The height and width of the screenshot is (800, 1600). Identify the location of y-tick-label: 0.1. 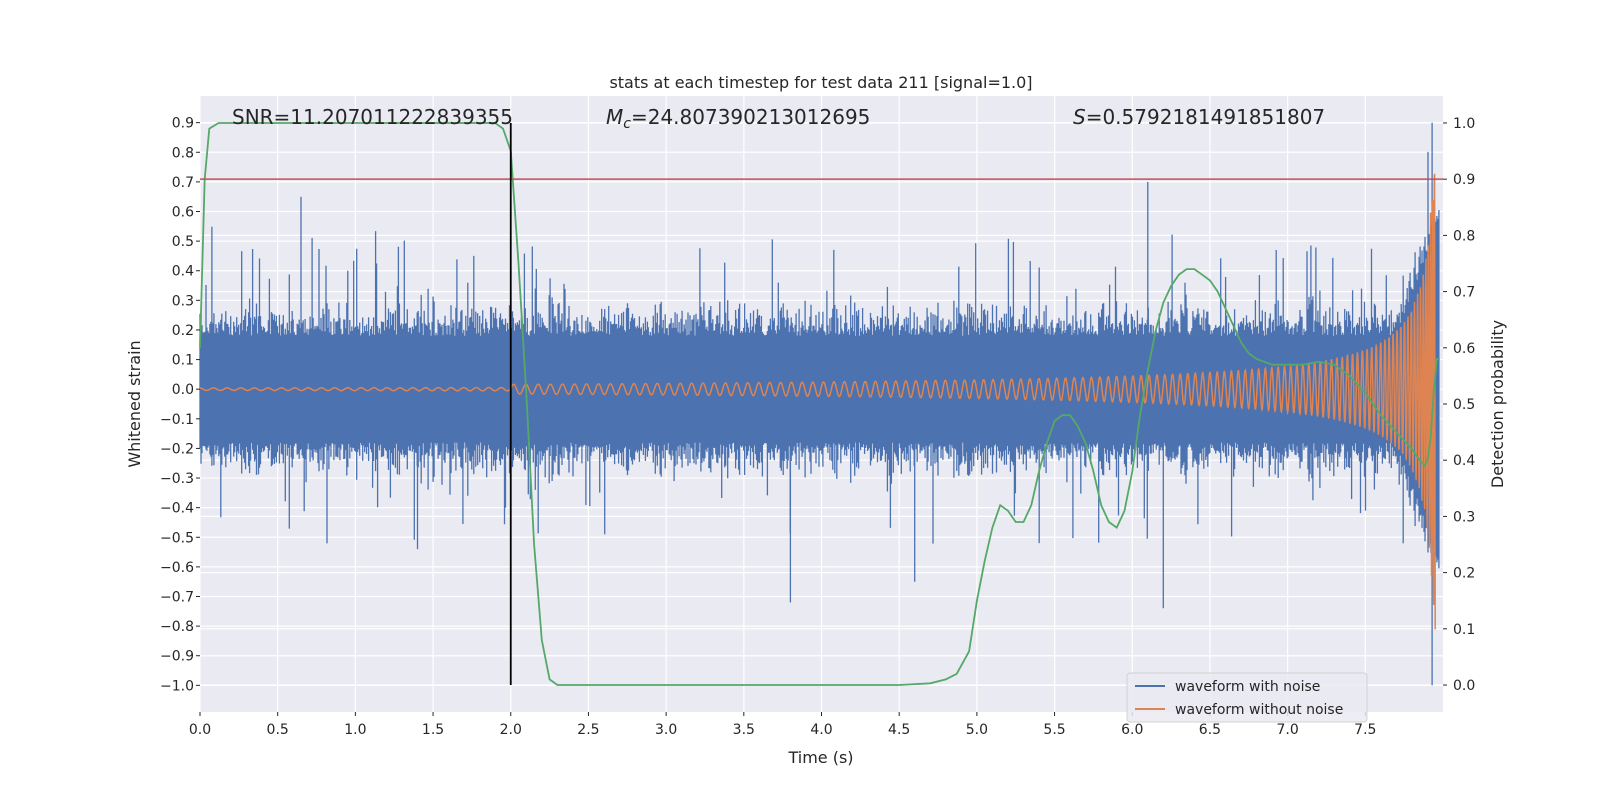
(183, 361).